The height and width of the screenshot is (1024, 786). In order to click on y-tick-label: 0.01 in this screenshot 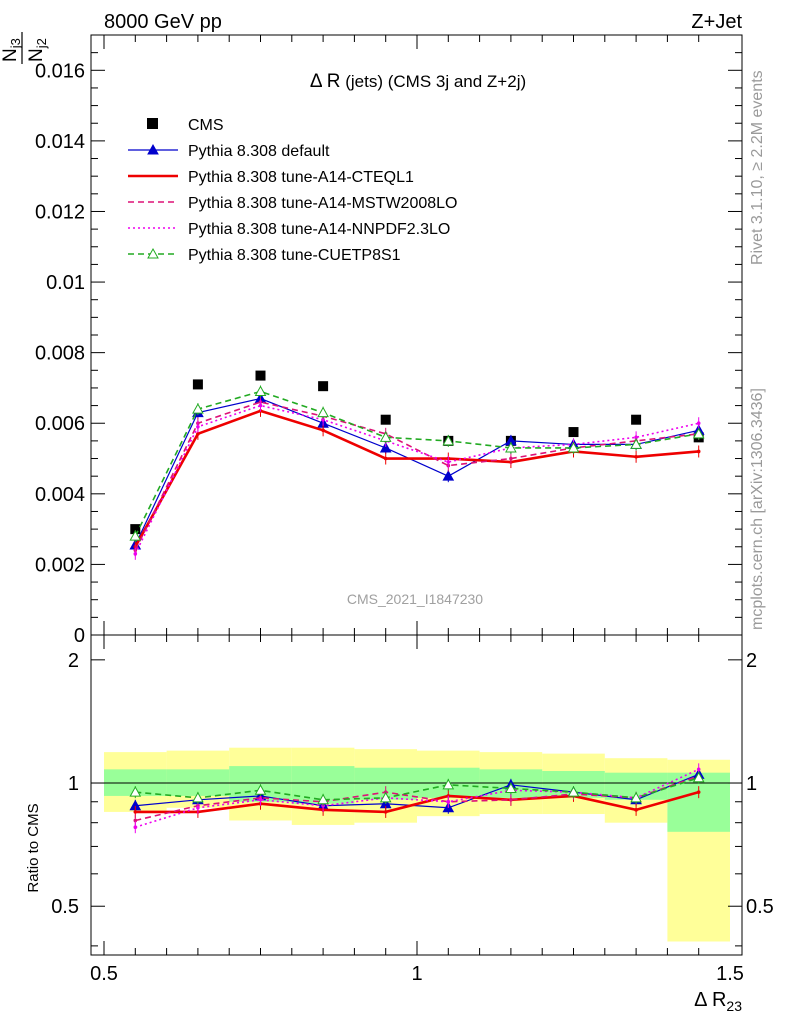, I will do `click(65, 283)`.